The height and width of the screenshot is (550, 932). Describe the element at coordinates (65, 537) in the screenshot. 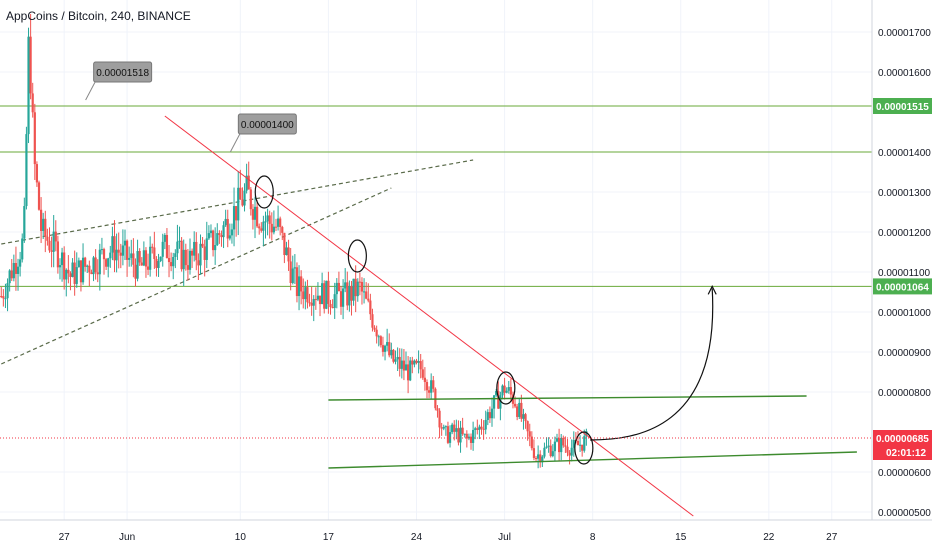

I see `x-tick-label: 27` at that location.